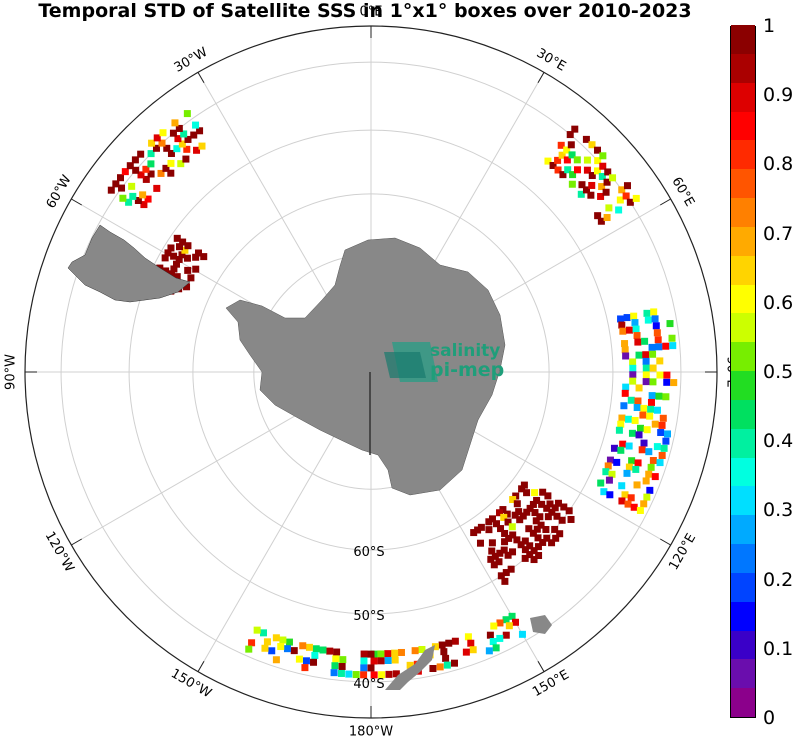 This screenshot has width=793, height=743. Describe the element at coordinates (682, 552) in the screenshot. I see `longitude-label: 120°E` at that location.